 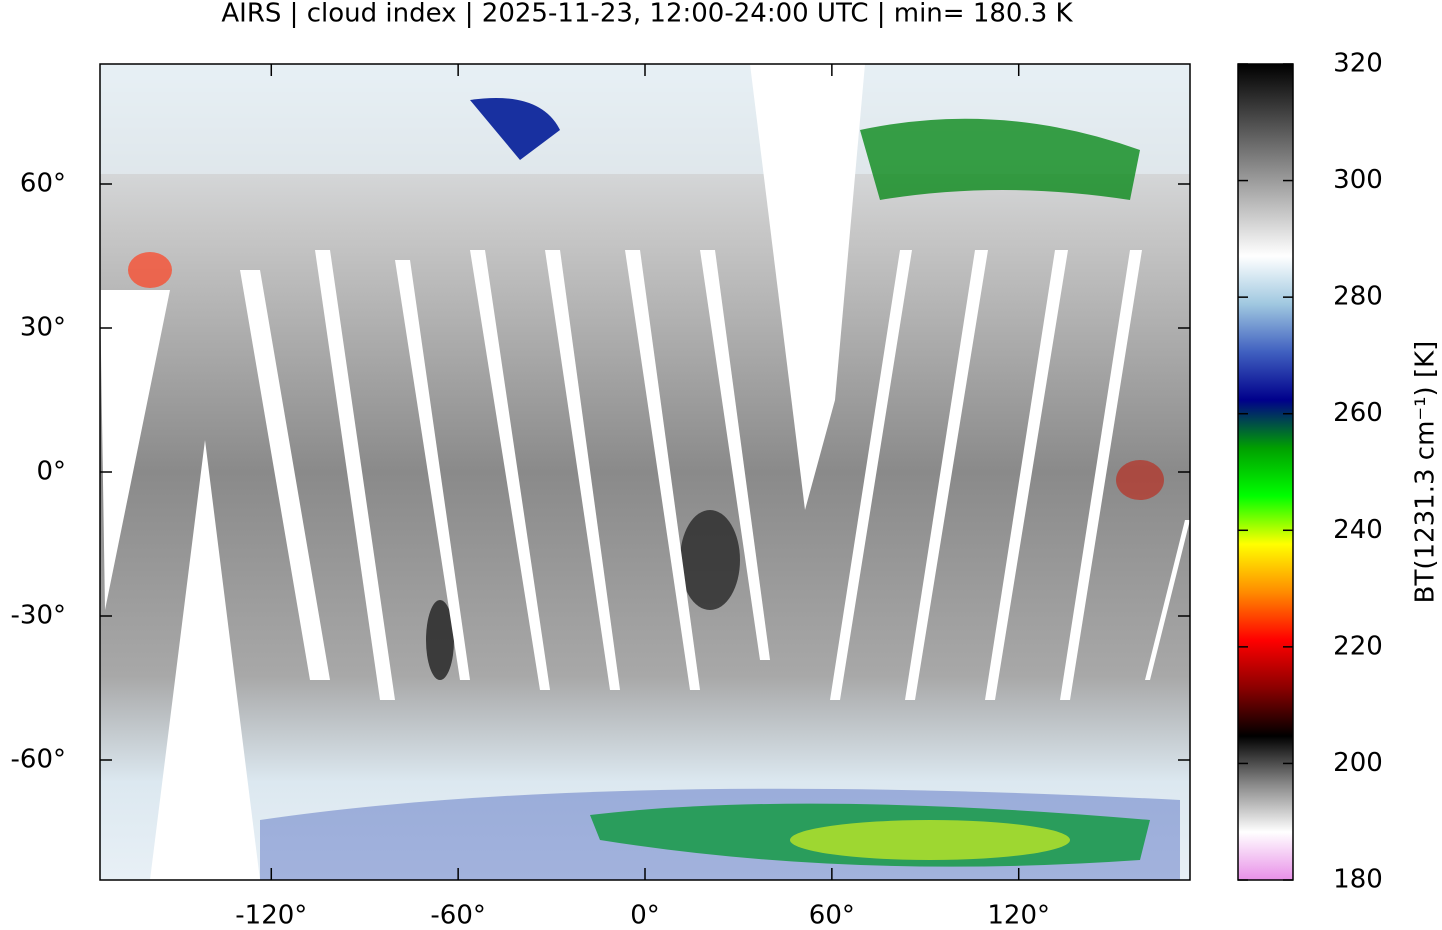 I want to click on colorbar-tick-label: 280, so click(x=1358, y=297).